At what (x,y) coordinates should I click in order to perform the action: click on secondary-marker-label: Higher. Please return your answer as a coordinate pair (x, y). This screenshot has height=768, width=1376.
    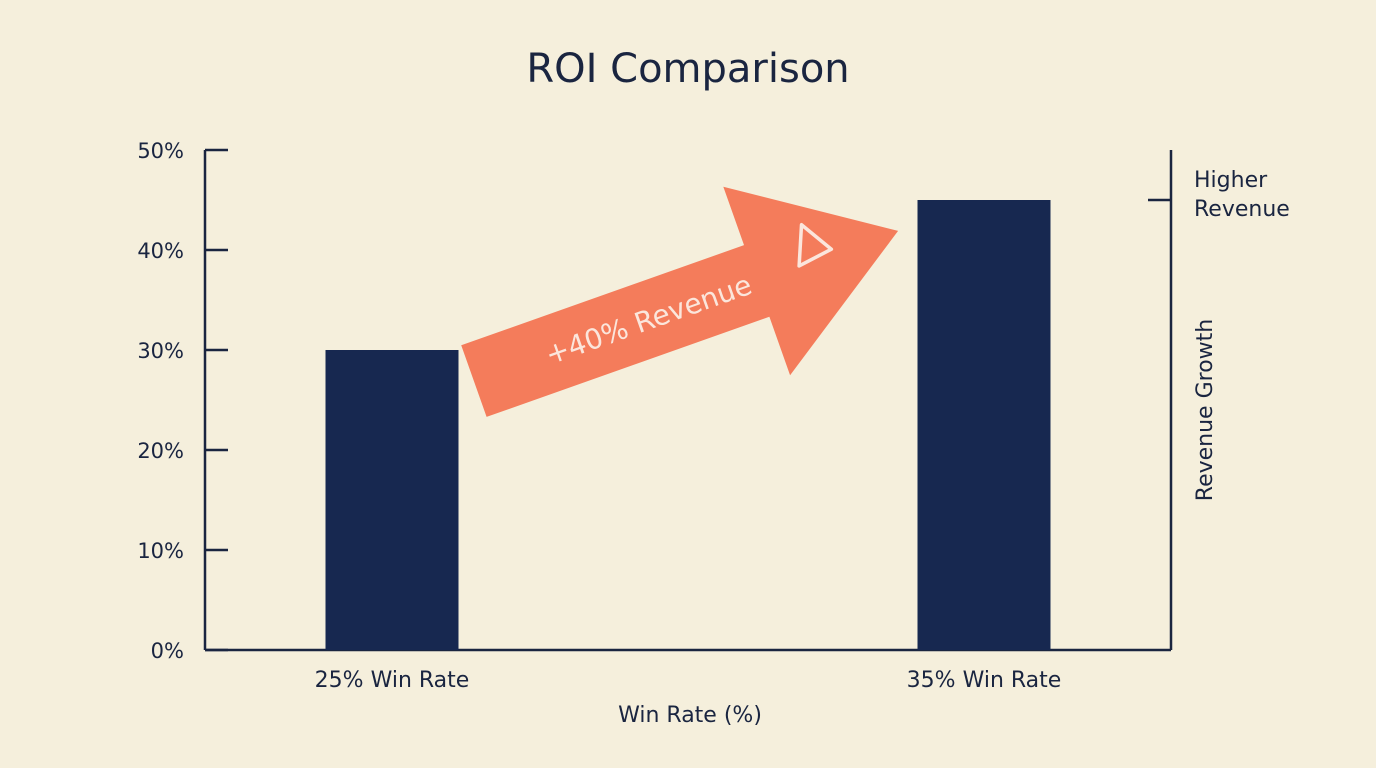
    Looking at the image, I should click on (1231, 180).